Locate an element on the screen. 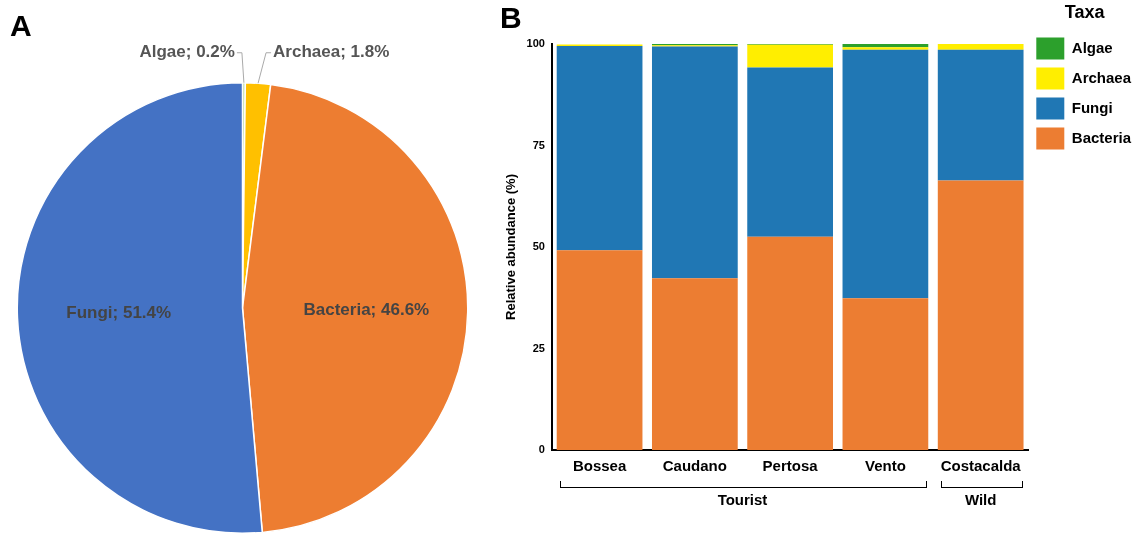 This screenshot has height=534, width=1146. legend-label: Fungi is located at coordinates (1092, 107).